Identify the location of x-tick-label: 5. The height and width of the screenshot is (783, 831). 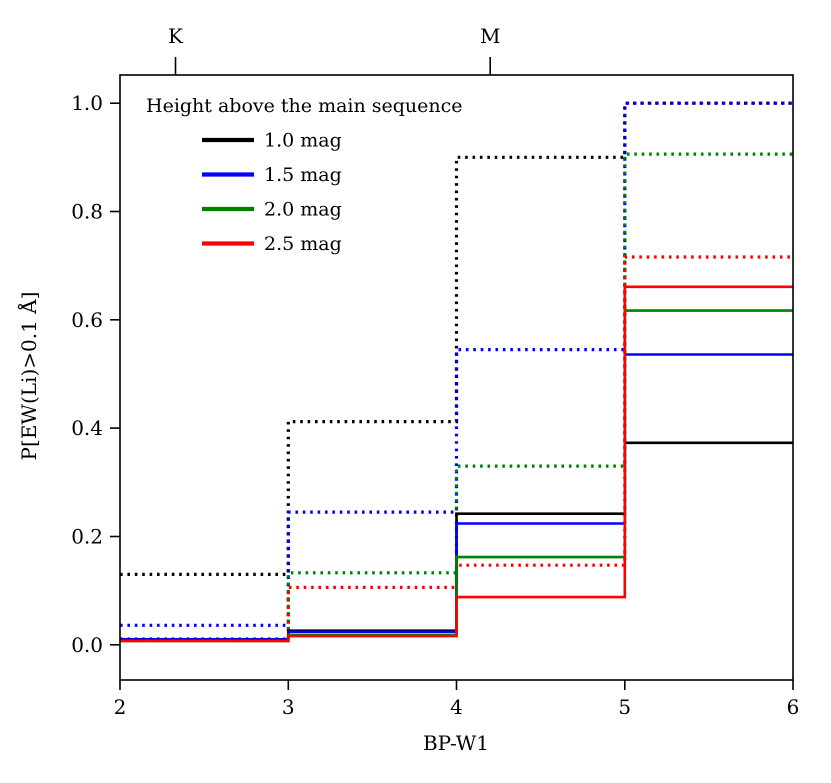
(624, 707).